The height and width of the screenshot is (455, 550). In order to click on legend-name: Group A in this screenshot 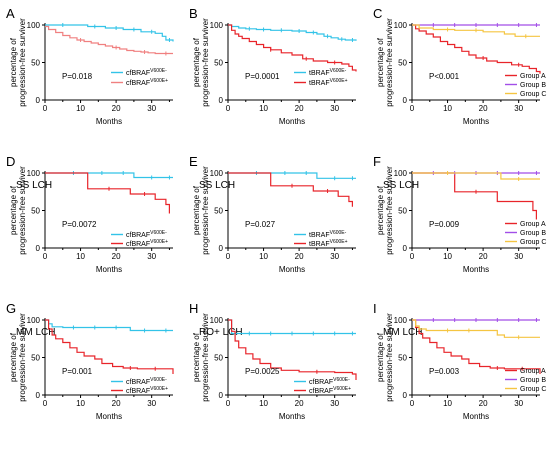, I will do `click(533, 371)`.